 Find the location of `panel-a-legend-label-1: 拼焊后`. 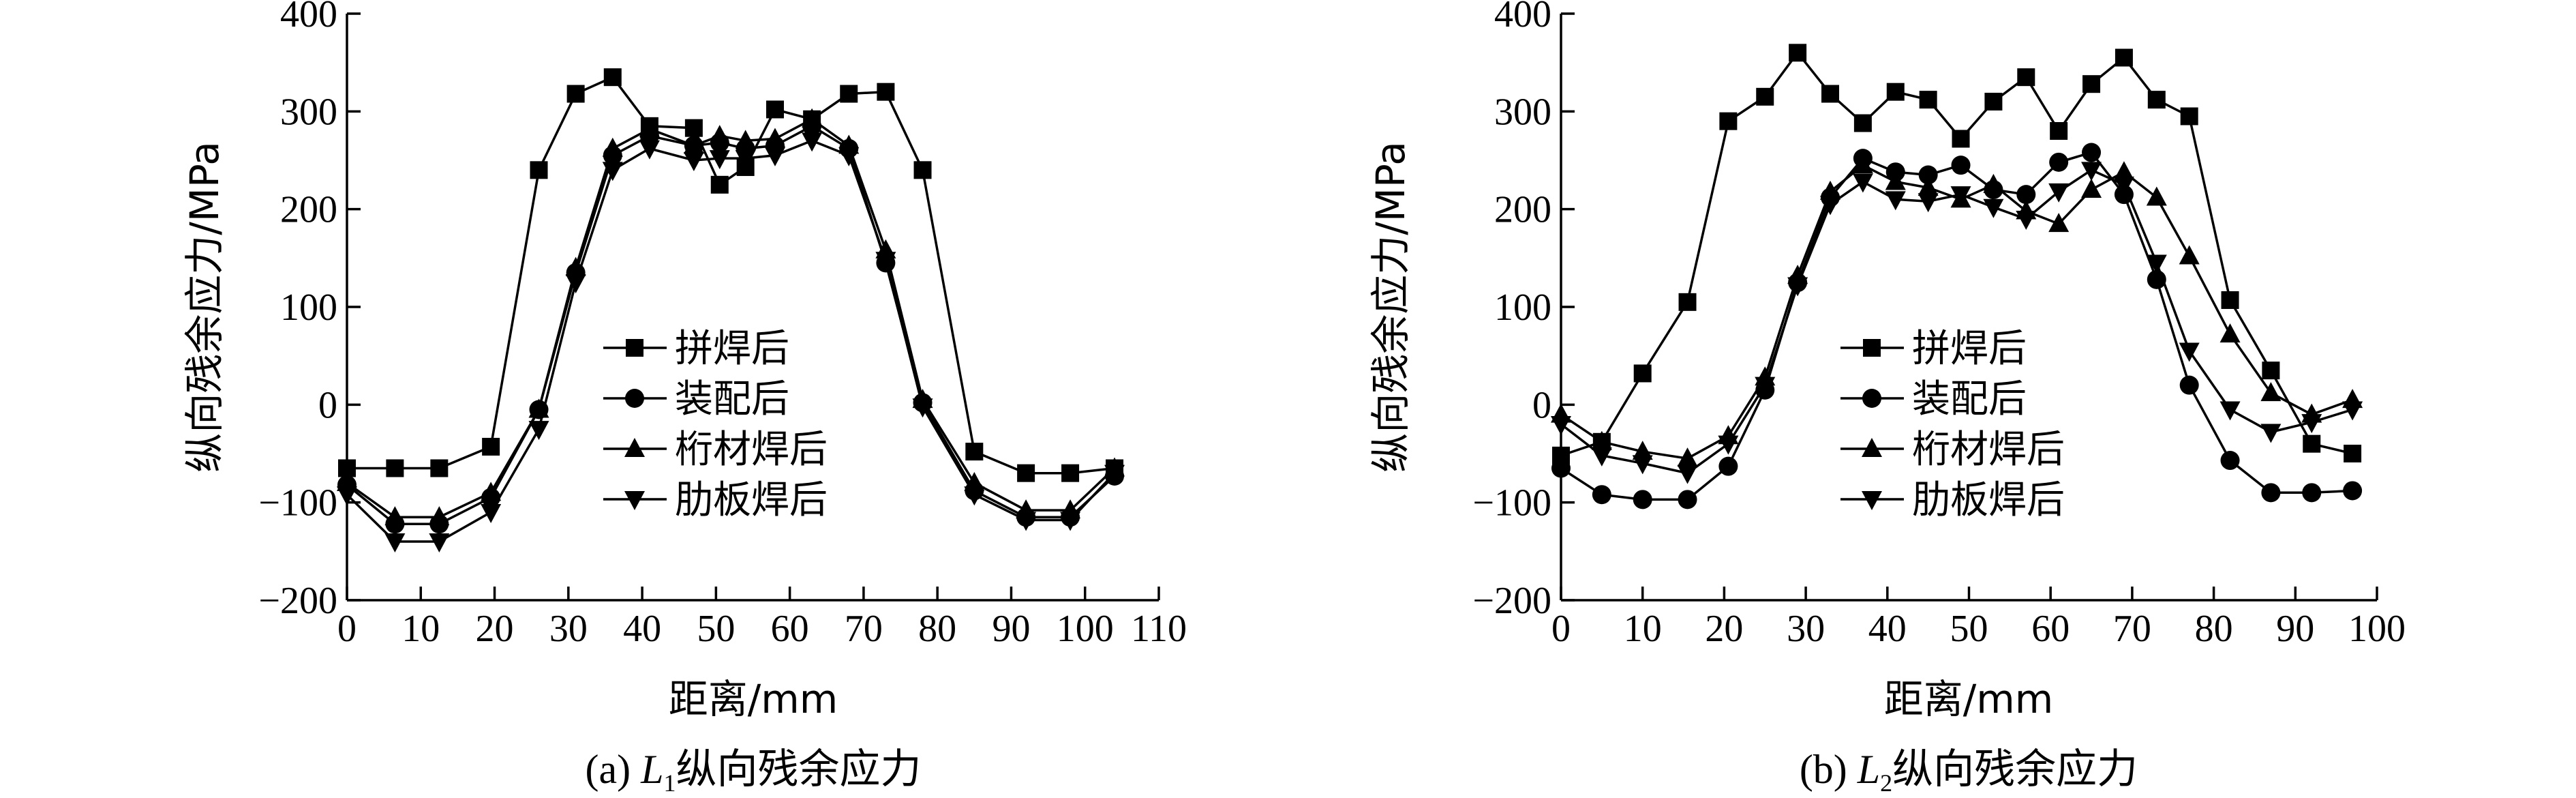

panel-a-legend-label-1: 拼焊后 is located at coordinates (732, 349).